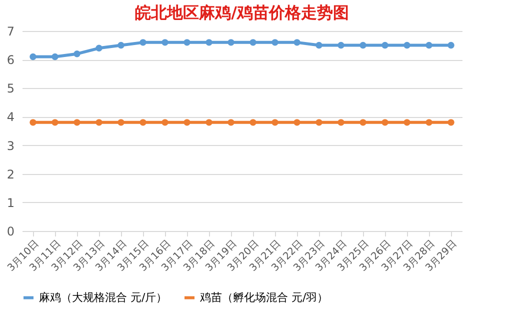 This screenshot has height=329, width=520. I want to click on legend-label: 鸡苗（孵化场混合 元/羽）, so click(263, 297).